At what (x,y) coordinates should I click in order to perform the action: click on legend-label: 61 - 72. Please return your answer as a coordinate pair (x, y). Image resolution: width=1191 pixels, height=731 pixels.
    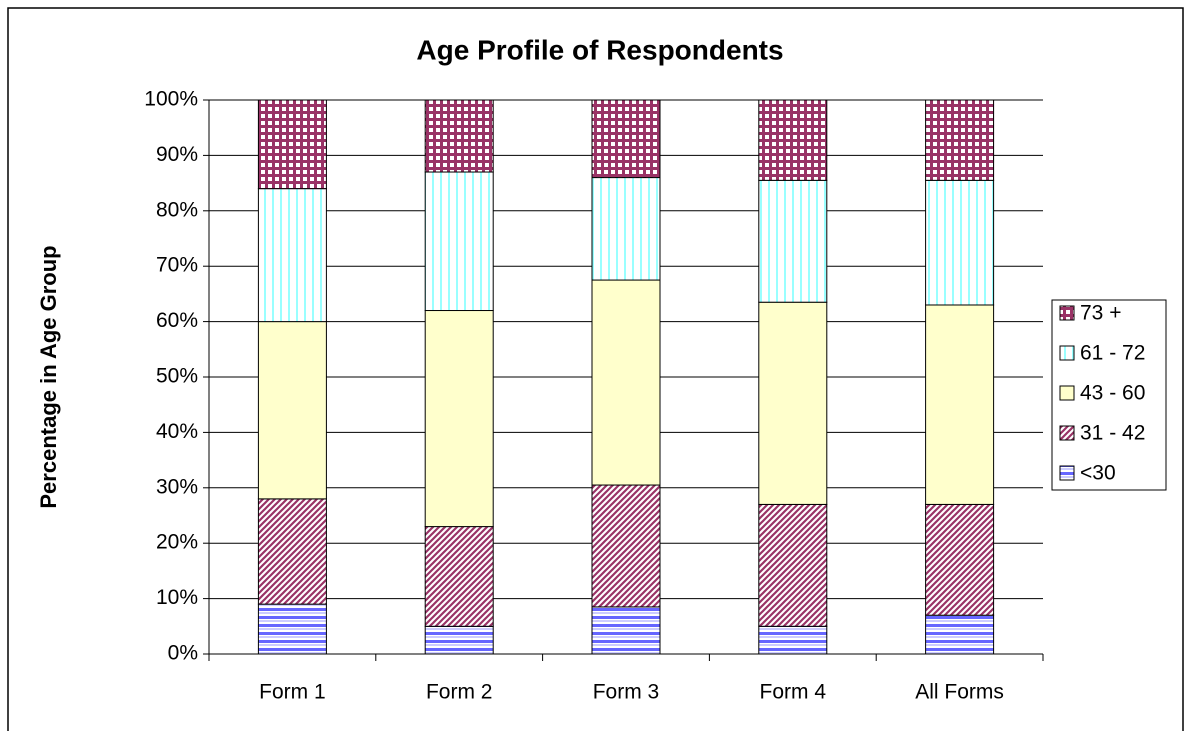
    Looking at the image, I should click on (1112, 353).